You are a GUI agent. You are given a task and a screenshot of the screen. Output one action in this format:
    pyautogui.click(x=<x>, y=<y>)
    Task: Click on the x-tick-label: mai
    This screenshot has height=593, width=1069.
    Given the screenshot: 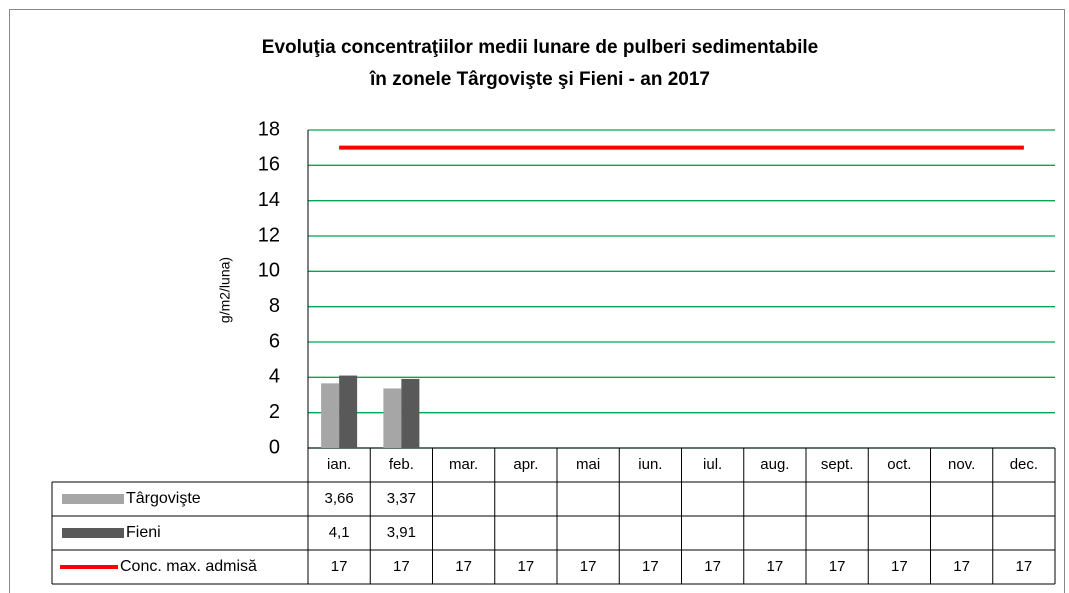 What is the action you would take?
    pyautogui.click(x=588, y=464)
    